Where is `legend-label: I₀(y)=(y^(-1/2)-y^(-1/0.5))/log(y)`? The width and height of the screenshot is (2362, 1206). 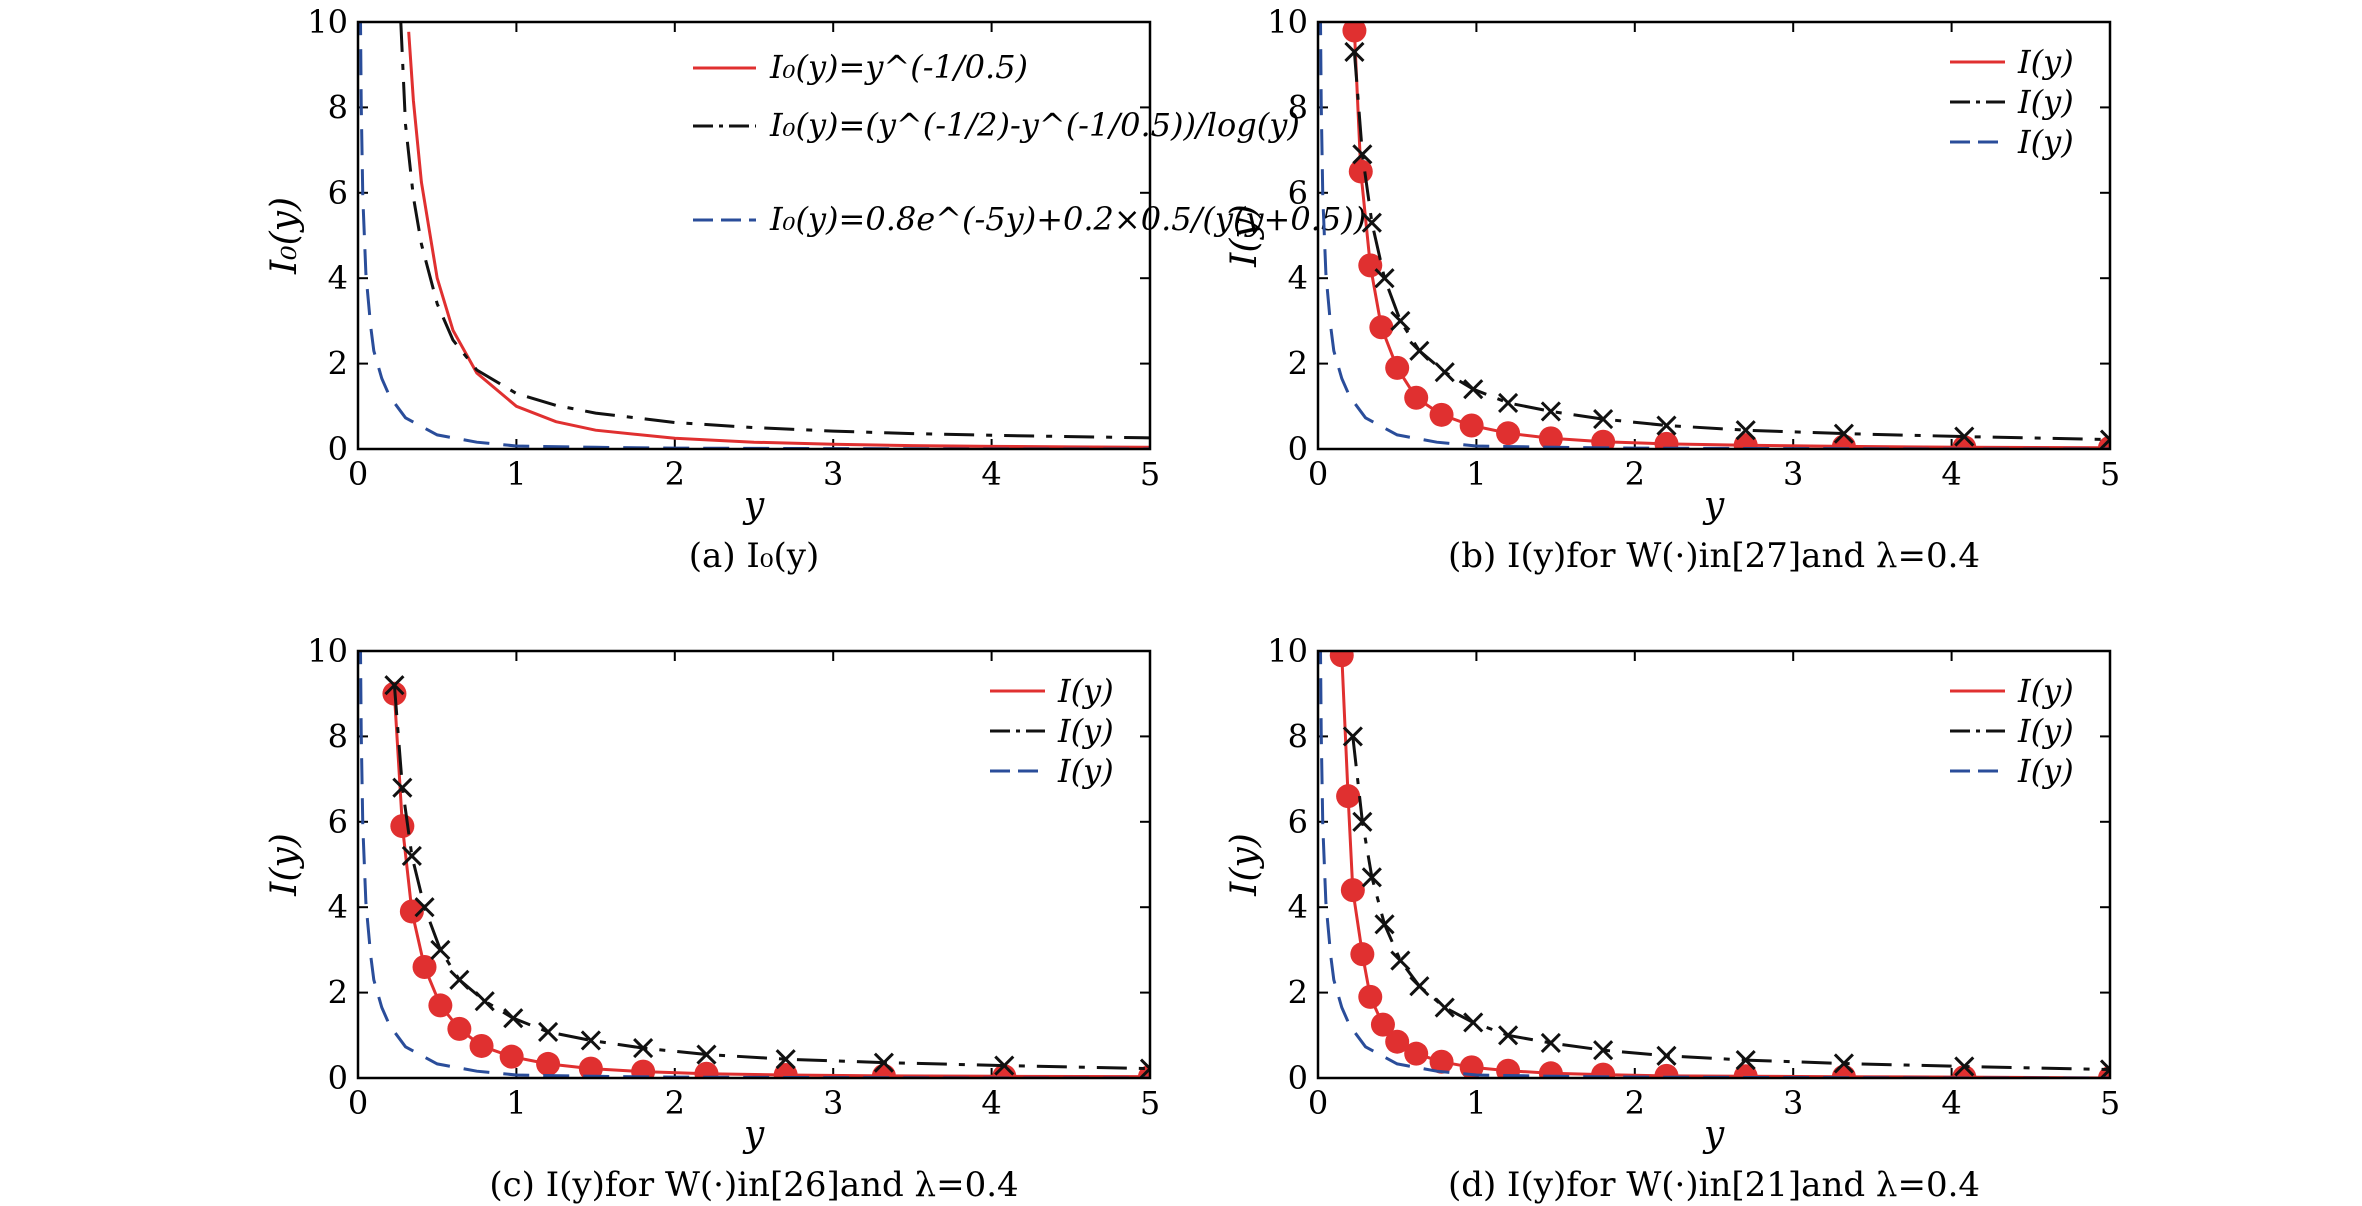 legend-label: I₀(y)=(y^(-1/2)-y^(-1/0.5))/log(y) is located at coordinates (1034, 125).